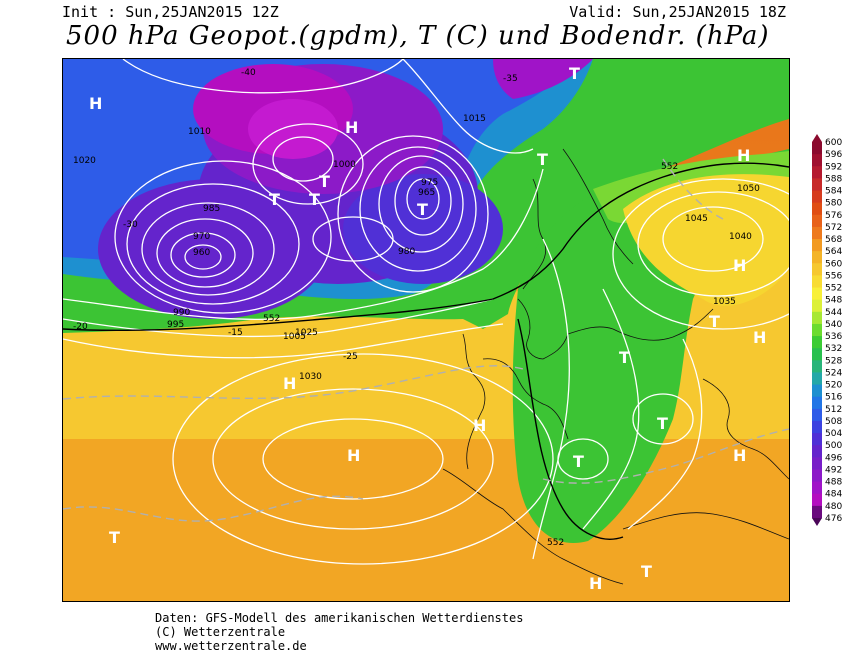  Describe the element at coordinates (833, 276) in the screenshot. I see `legend-label: 556` at that location.